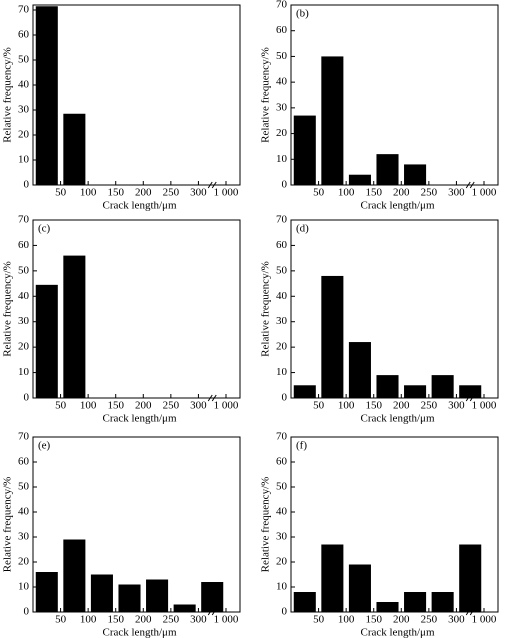 The width and height of the screenshot is (514, 638). What do you see at coordinates (44, 229) in the screenshot?
I see `panel-label: (c)` at bounding box center [44, 229].